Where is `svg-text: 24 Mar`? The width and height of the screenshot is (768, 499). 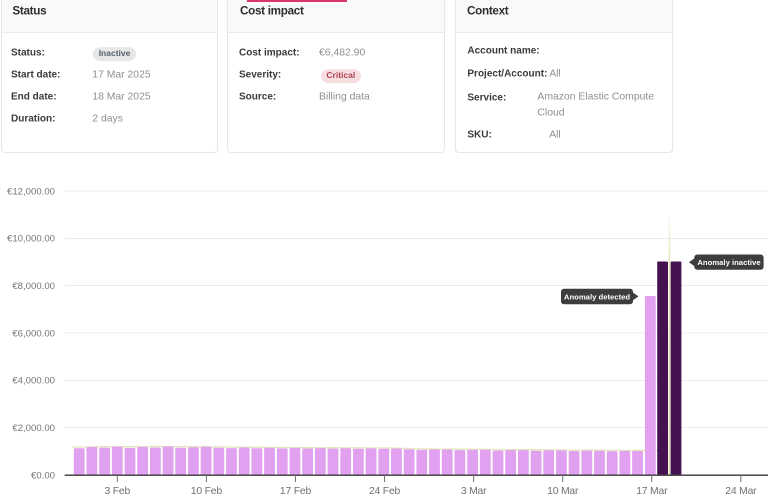
svg-text: 24 Mar is located at coordinates (741, 491).